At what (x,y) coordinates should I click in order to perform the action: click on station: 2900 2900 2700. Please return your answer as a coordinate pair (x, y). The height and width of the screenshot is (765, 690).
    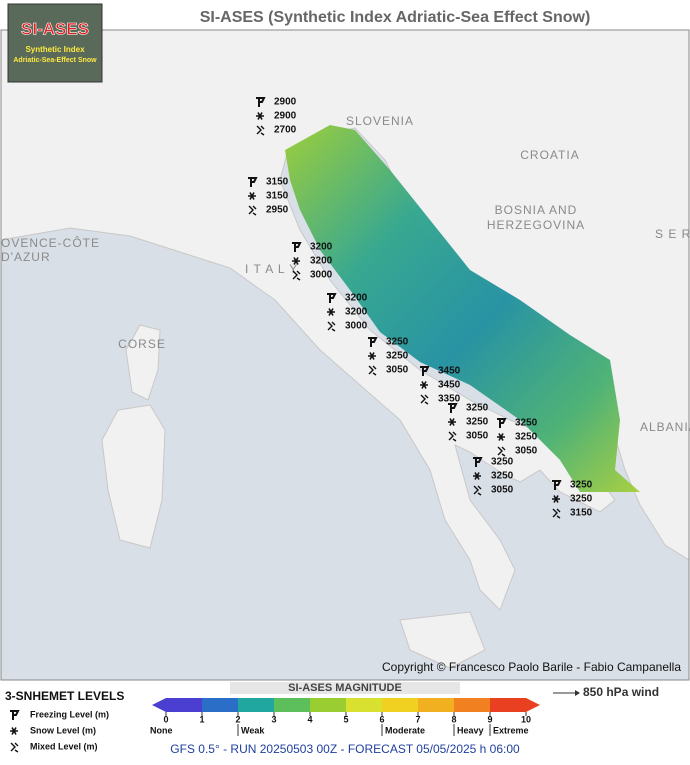
    Looking at the image, I should click on (276, 116).